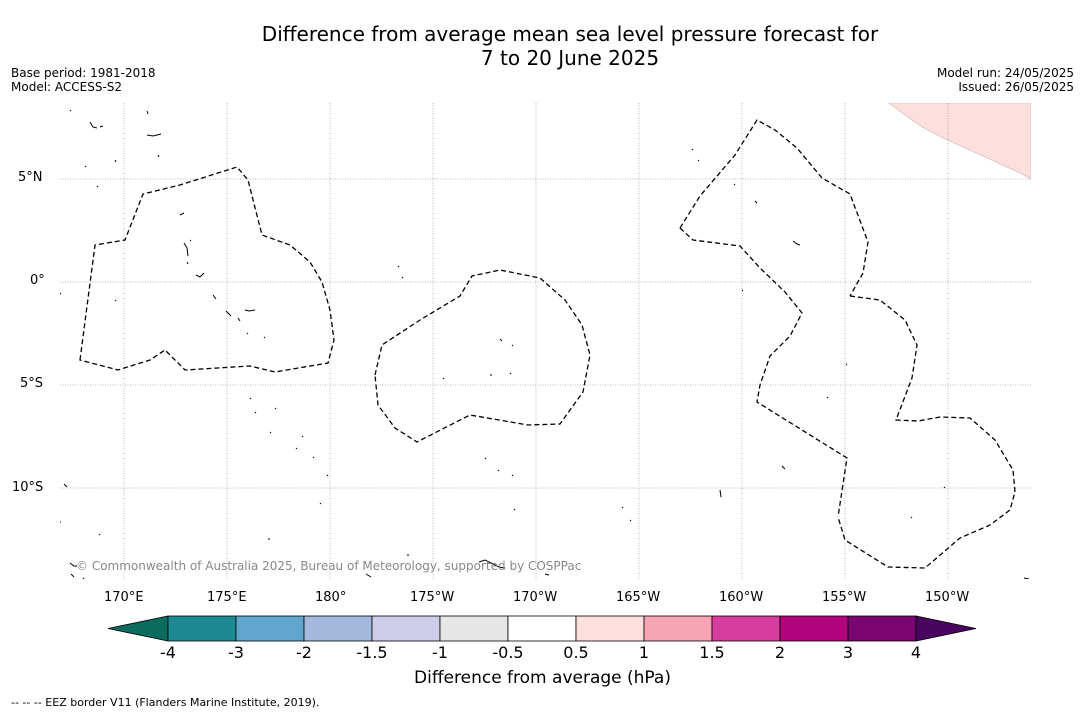 This screenshot has width=1085, height=713. Describe the element at coordinates (844, 597) in the screenshot. I see `lon-tick-155w: 155°W` at that location.